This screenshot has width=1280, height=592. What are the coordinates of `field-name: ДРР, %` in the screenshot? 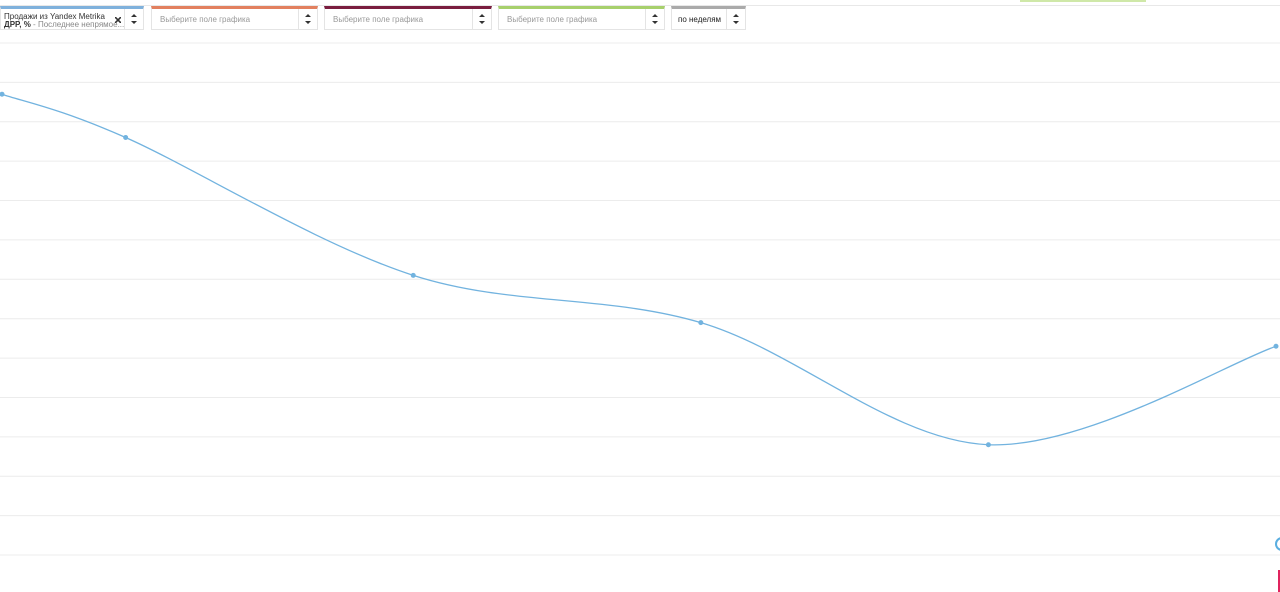 It's located at (17, 24).